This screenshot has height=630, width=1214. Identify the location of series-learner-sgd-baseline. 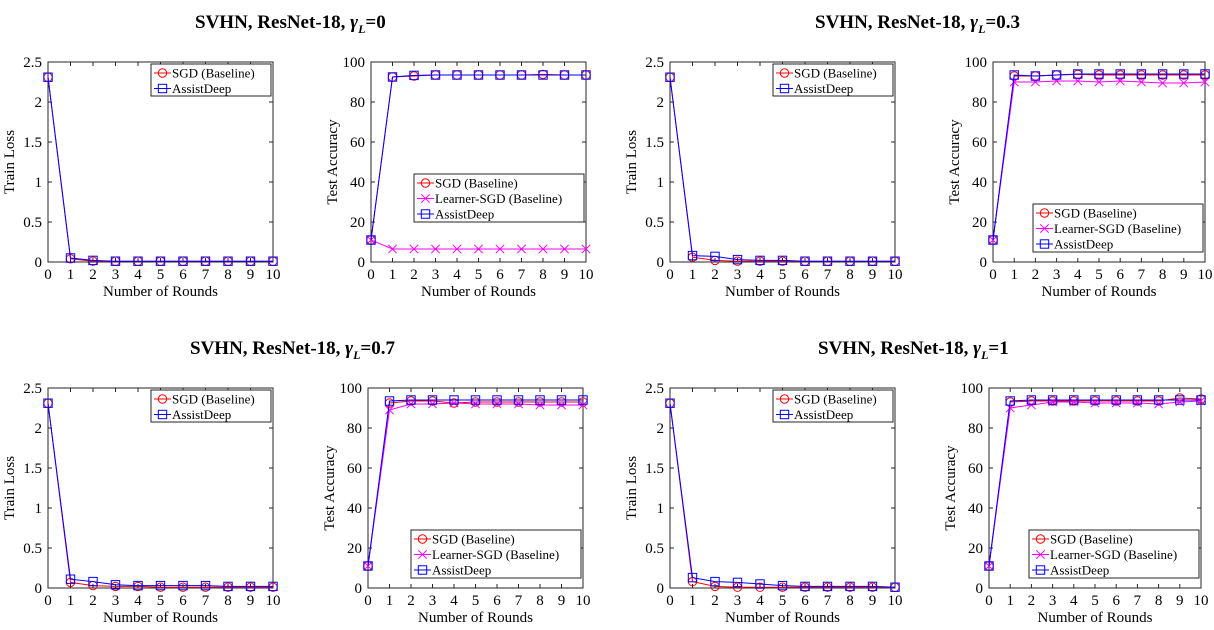
(478, 244).